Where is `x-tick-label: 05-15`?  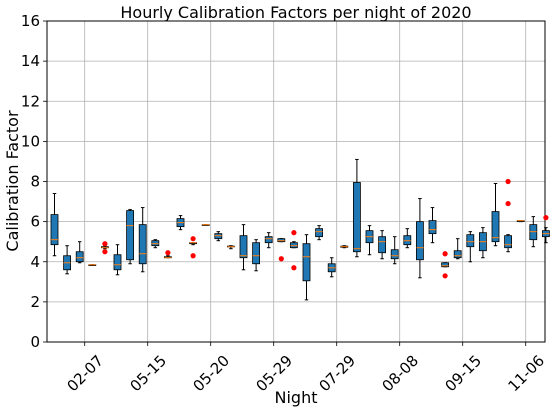 x-tick-label: 05-15 is located at coordinates (149, 374).